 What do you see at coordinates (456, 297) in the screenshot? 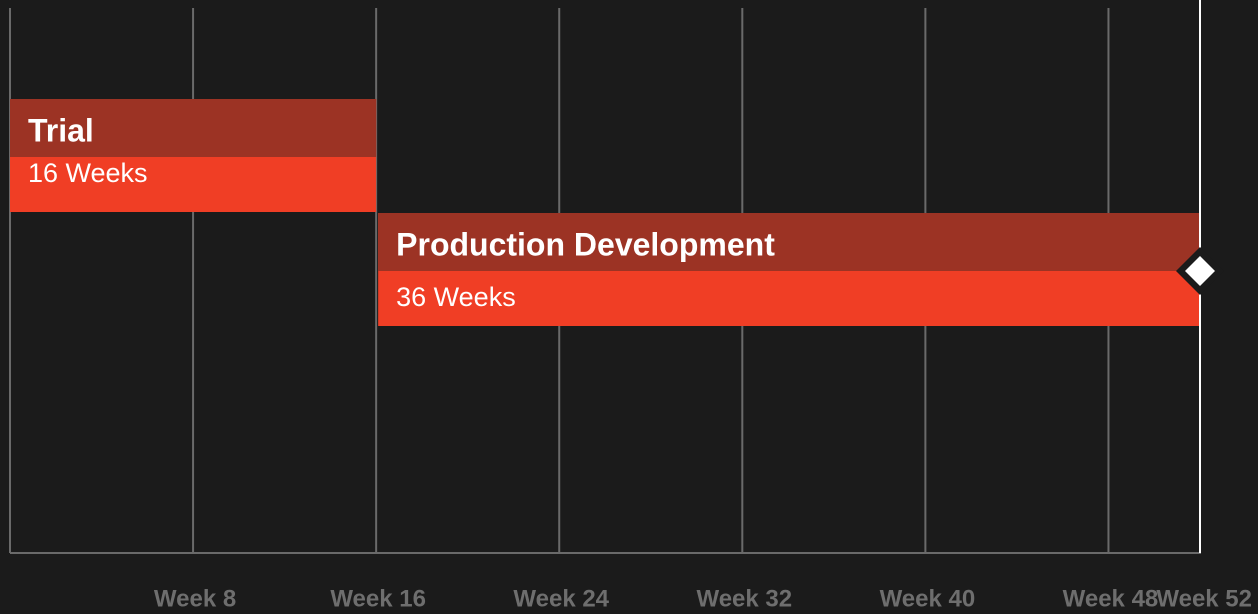
I see `task-duration: 36 Weeks` at bounding box center [456, 297].